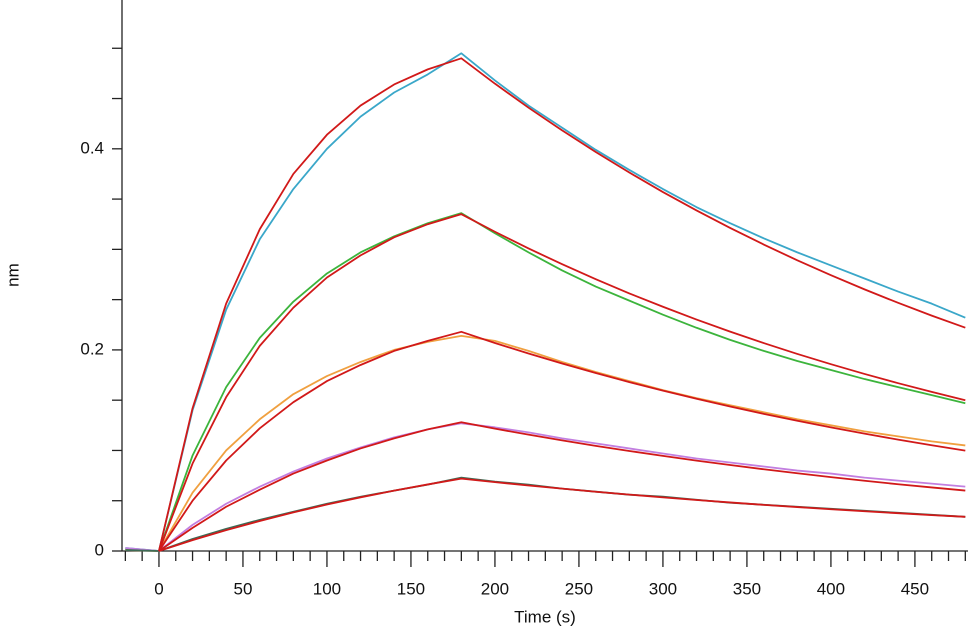 This screenshot has width=968, height=631. What do you see at coordinates (915, 588) in the screenshot?
I see `x-tick-label: 450` at bounding box center [915, 588].